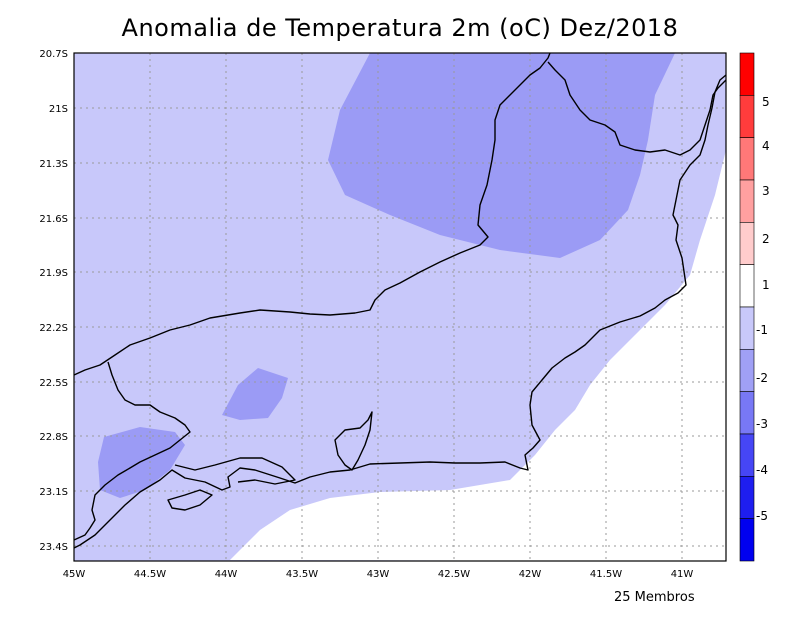 This screenshot has height=618, width=800. I want to click on lat-tick-label: 22.5S, so click(53, 383).